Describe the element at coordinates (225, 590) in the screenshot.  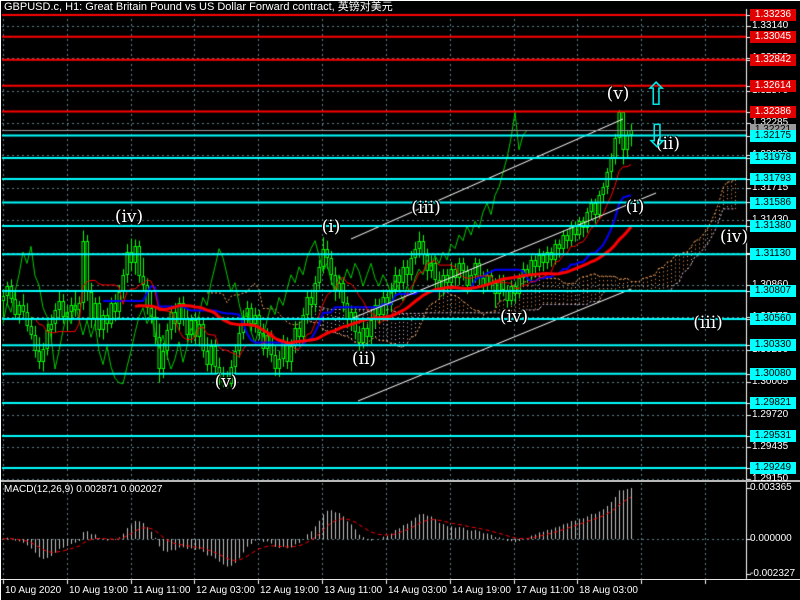
I see `time-axis-label: 12 Aug 03:00` at that location.